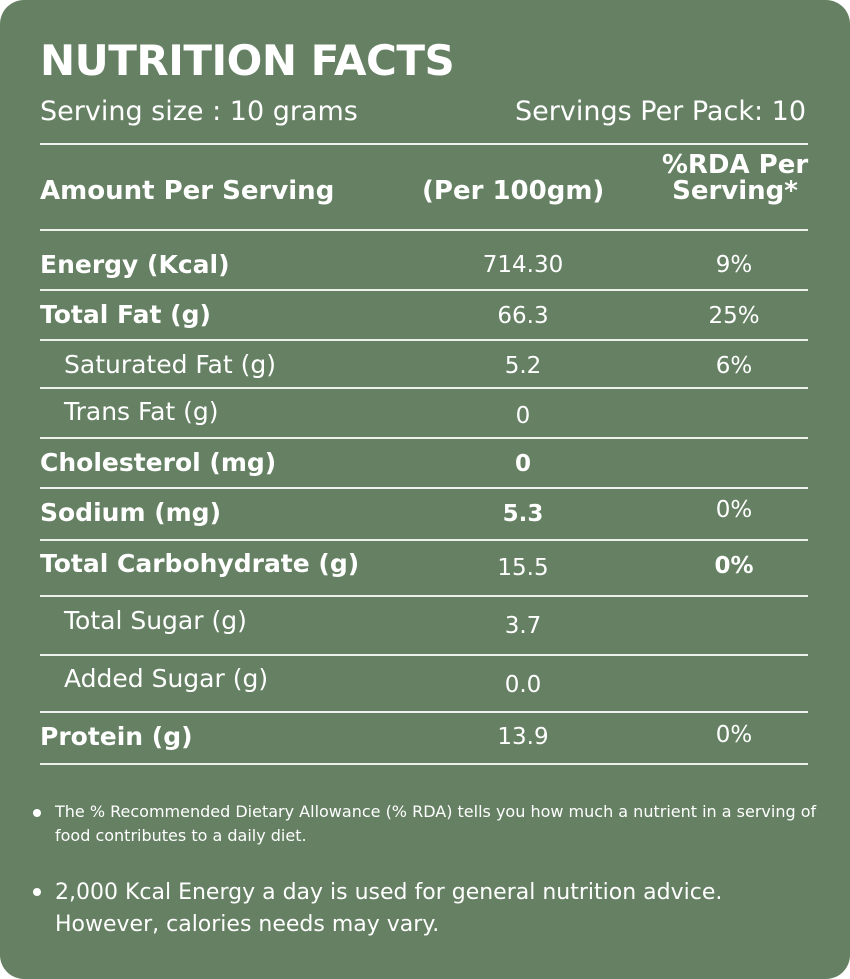 The width and height of the screenshot is (850, 979). Describe the element at coordinates (130, 512) in the screenshot. I see `row-label-sodium: Sodium (mg)` at that location.